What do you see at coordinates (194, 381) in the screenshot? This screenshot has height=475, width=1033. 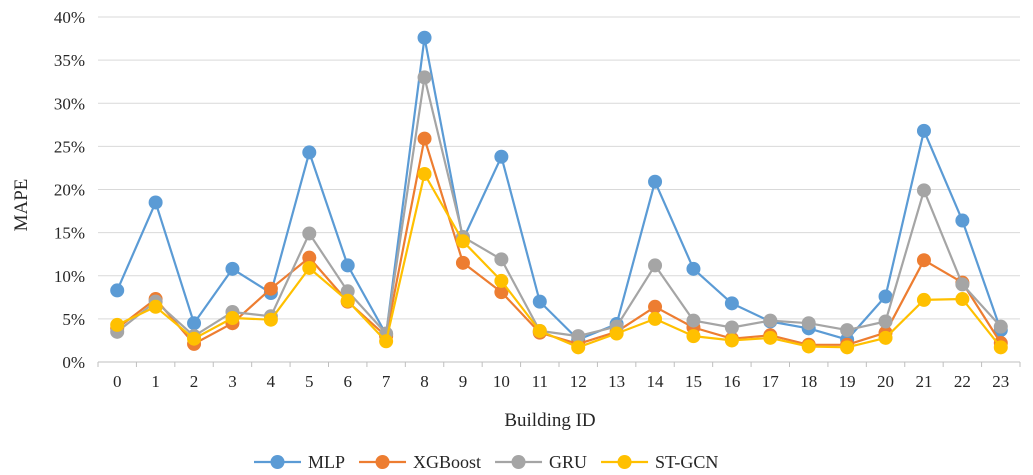 I see `x-tick-label: 2` at bounding box center [194, 381].